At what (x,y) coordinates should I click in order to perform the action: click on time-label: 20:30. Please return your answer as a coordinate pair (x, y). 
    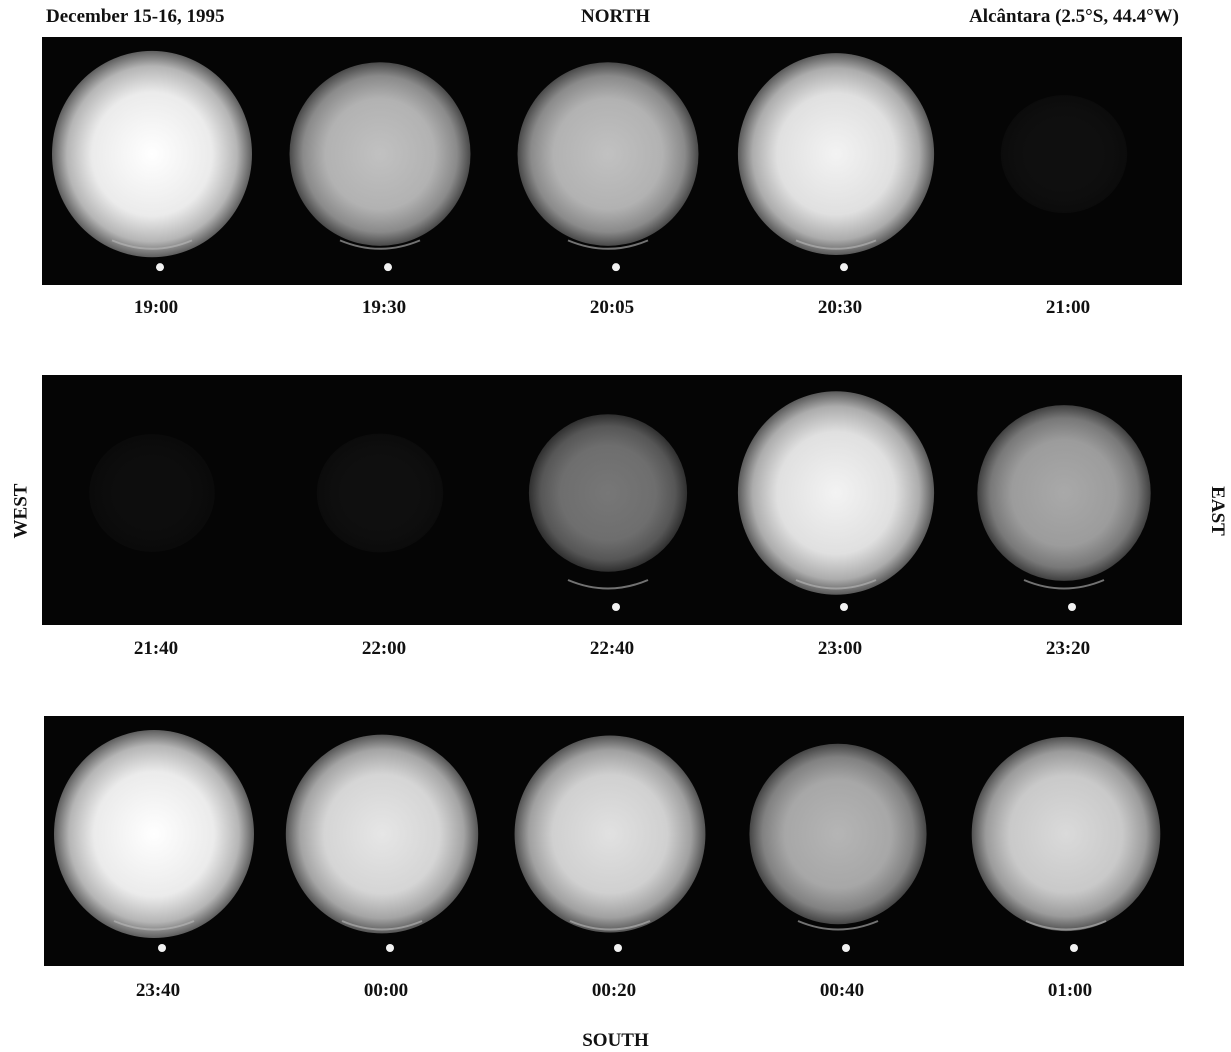
    Looking at the image, I should click on (840, 307).